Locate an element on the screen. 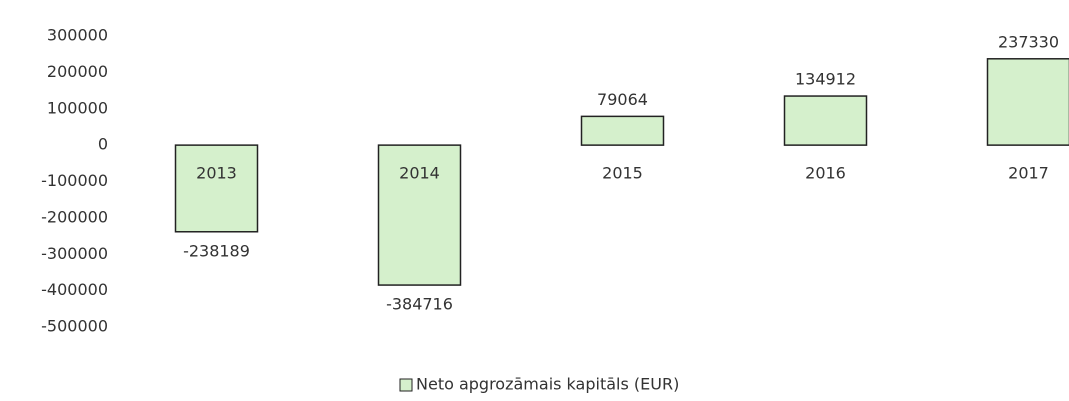 The height and width of the screenshot is (401, 1069). y-tick-label: 0 is located at coordinates (103, 144).